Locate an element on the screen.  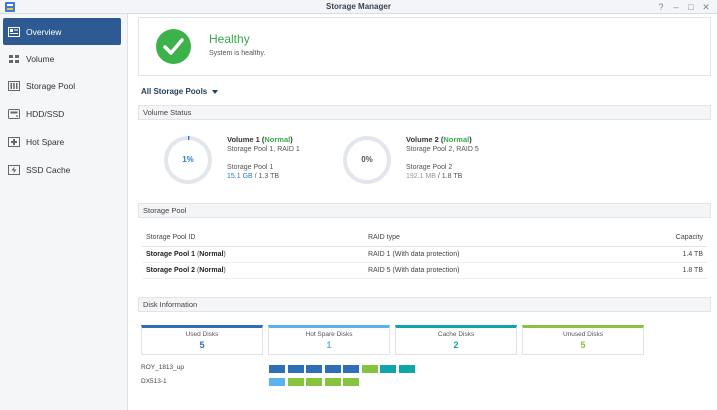
sidebar-item-volume: Volume is located at coordinates (62, 58).